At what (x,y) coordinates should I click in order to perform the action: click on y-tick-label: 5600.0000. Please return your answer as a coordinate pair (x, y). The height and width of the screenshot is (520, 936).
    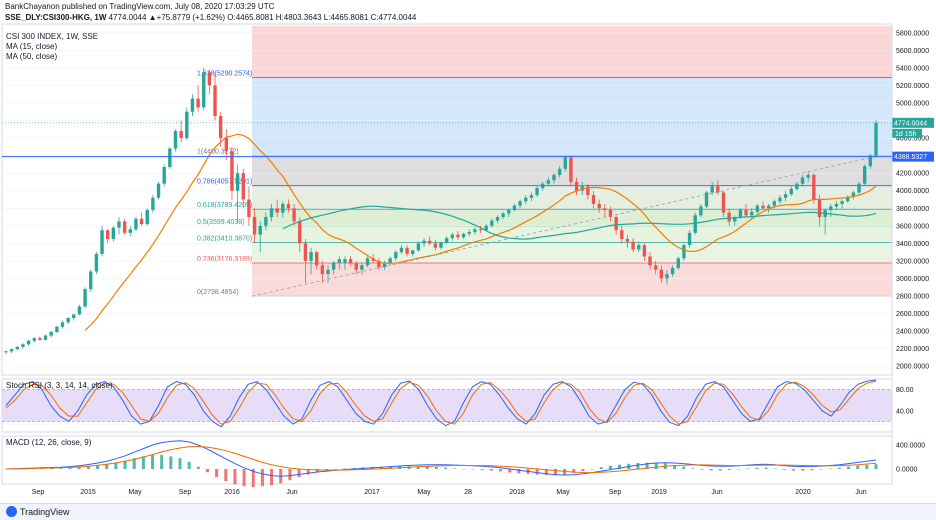
    Looking at the image, I should click on (912, 51).